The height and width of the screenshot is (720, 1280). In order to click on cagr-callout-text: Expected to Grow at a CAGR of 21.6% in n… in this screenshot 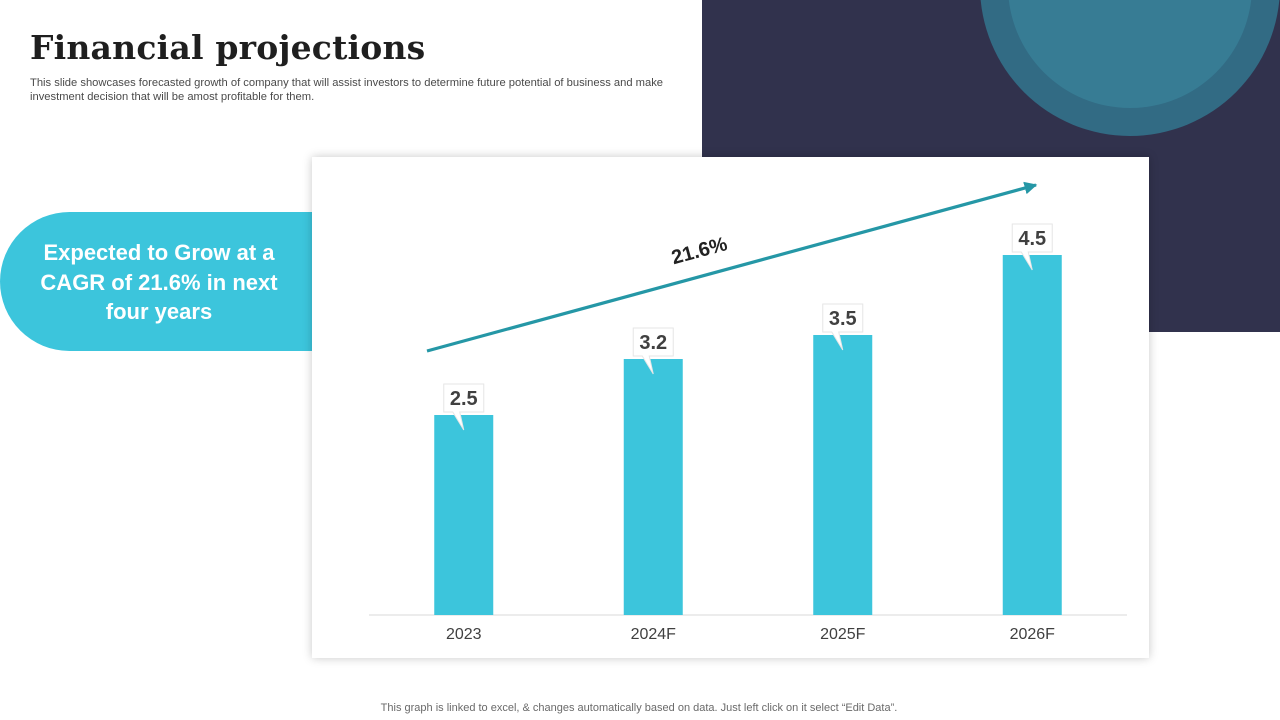, I will do `click(159, 282)`.